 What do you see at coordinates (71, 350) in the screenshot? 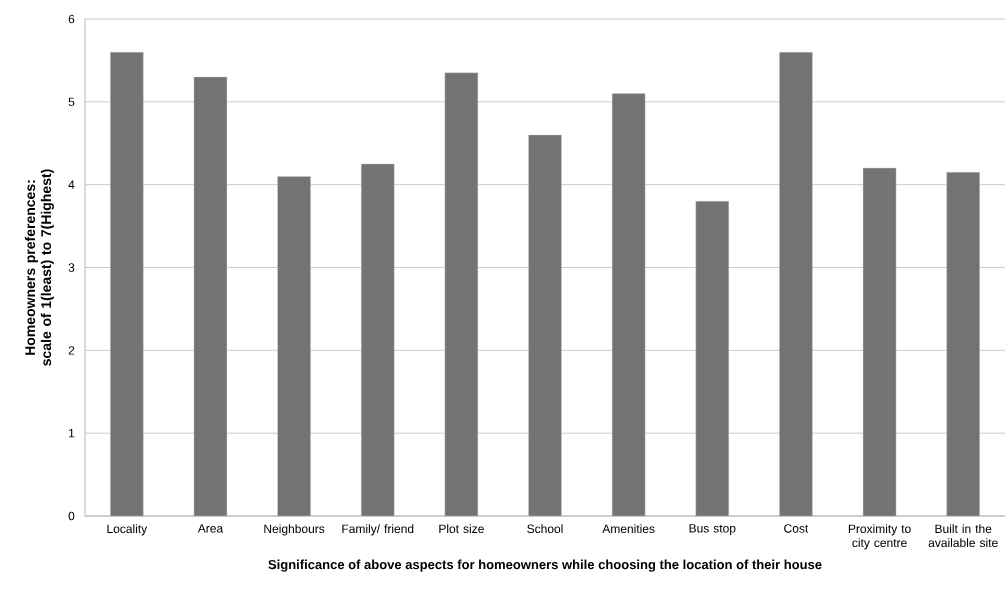
I see `y-tick-label: 2` at bounding box center [71, 350].